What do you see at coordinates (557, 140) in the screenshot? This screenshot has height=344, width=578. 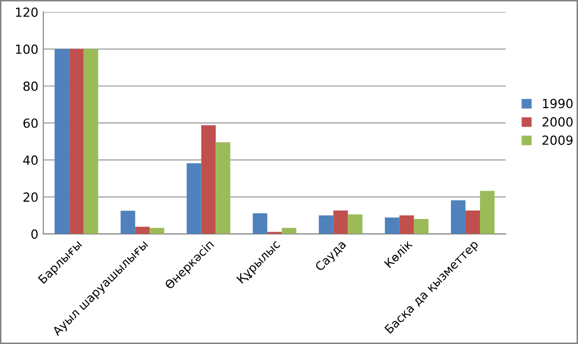 I see `legend-label: 2009` at bounding box center [557, 140].